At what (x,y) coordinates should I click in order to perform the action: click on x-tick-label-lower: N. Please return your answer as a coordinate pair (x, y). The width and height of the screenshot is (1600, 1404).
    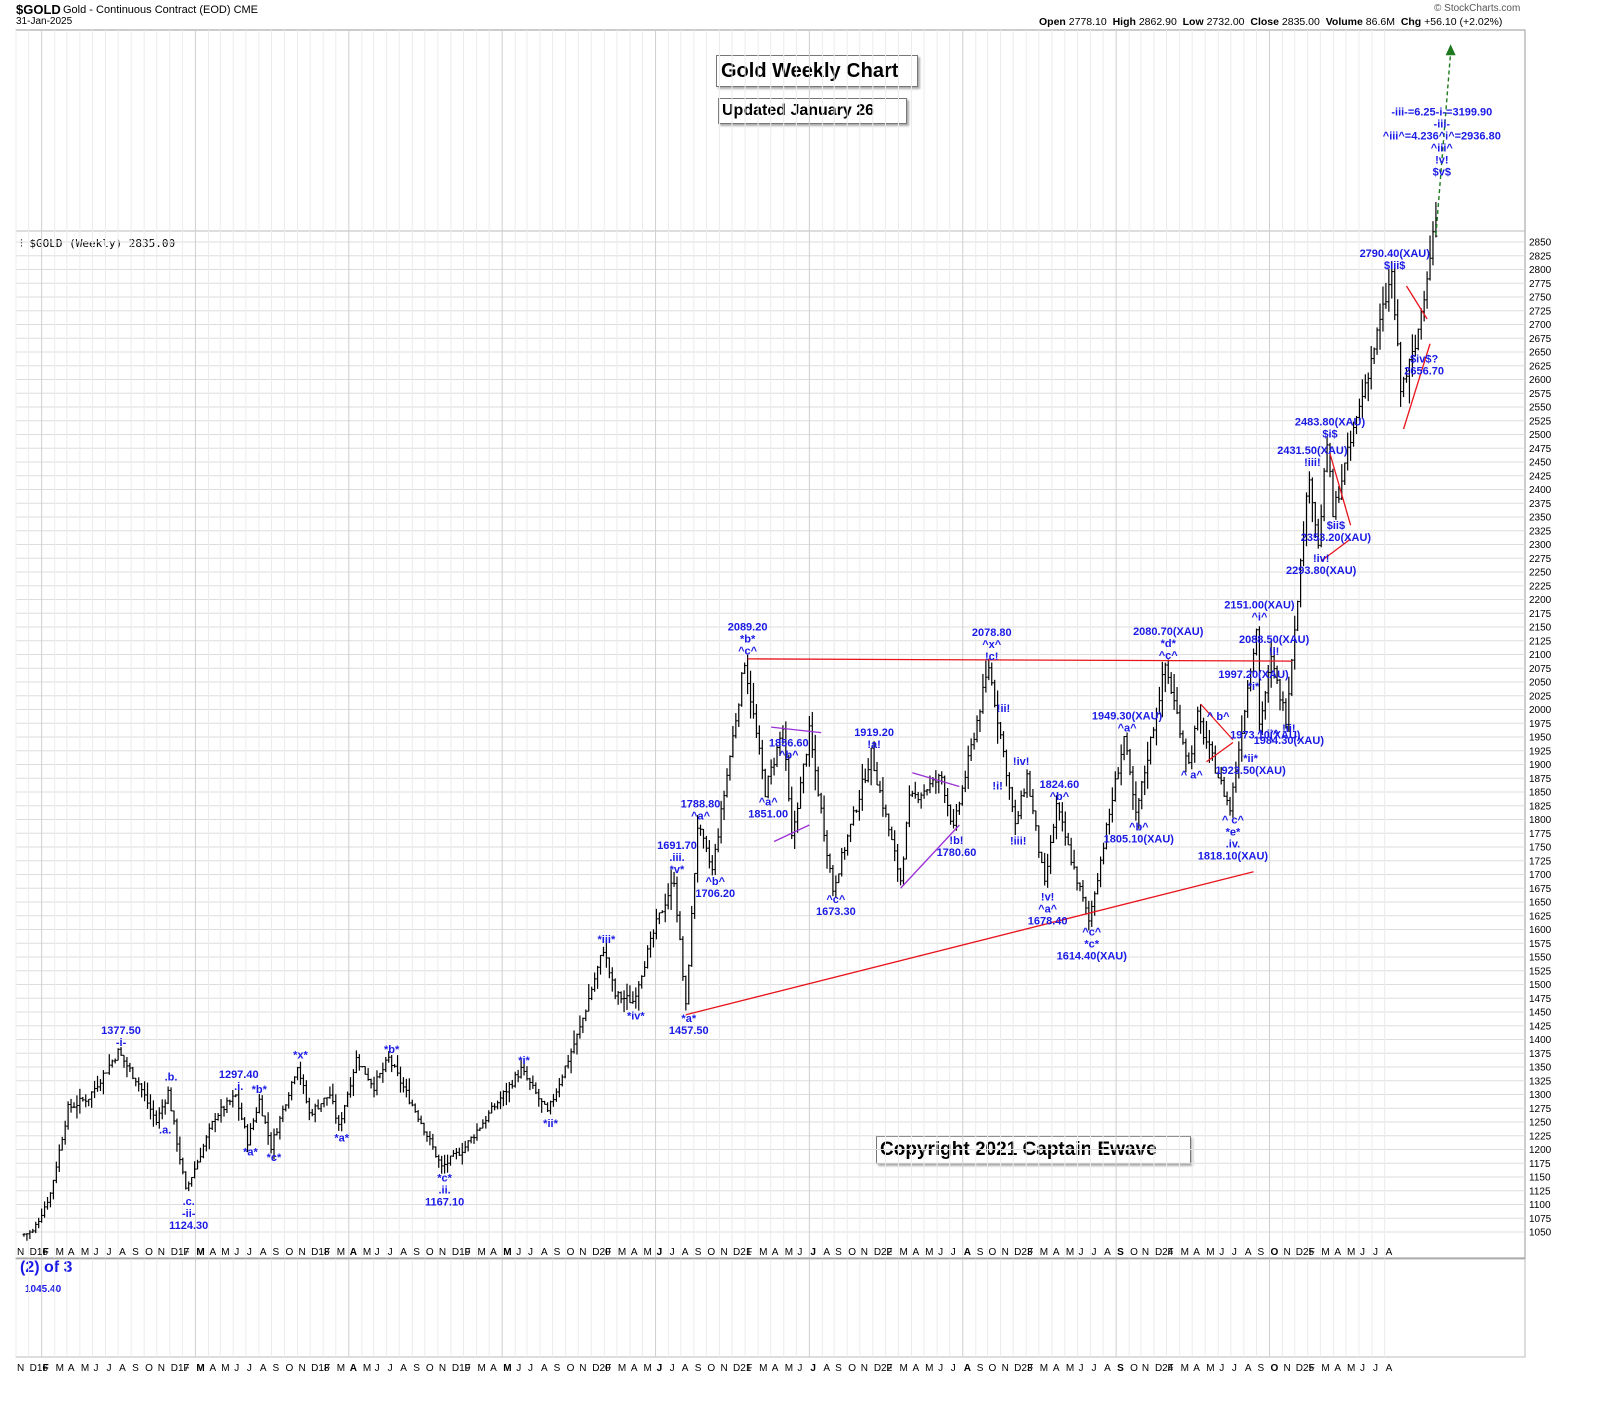
    Looking at the image, I should click on (161, 1368).